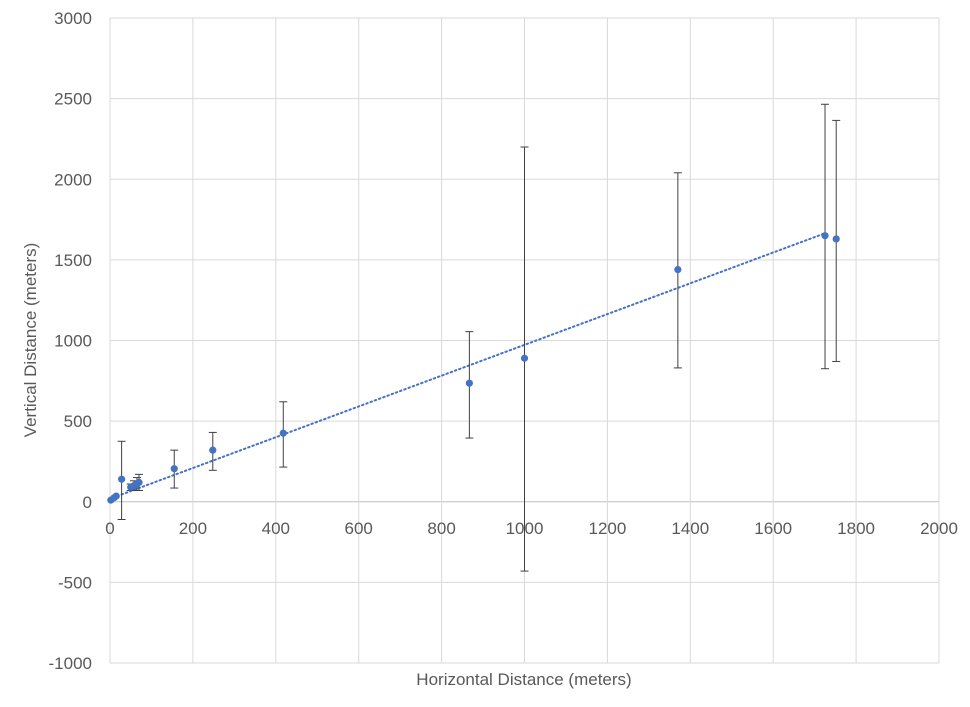 Image resolution: width=970 pixels, height=707 pixels. What do you see at coordinates (773, 528) in the screenshot?
I see `x-tick-label: 1600` at bounding box center [773, 528].